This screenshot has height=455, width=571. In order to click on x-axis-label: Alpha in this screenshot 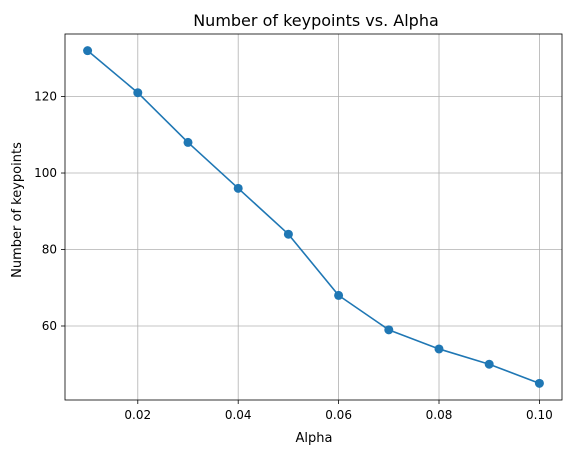, I will do `click(314, 438)`.